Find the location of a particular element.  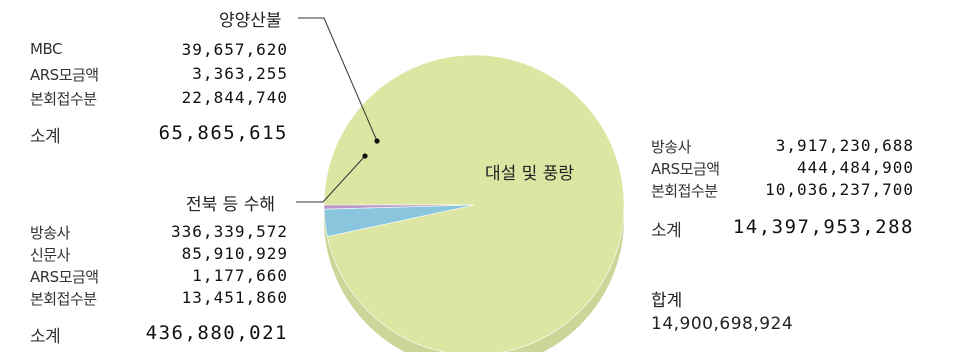

total-value: 14,900,698,924 is located at coordinates (722, 324).